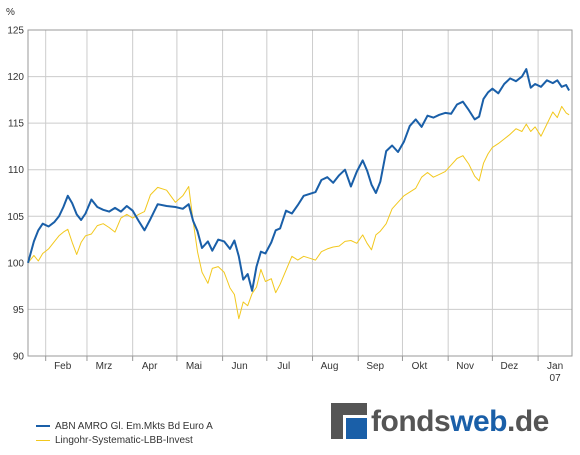 Image resolution: width=580 pixels, height=455 pixels. Describe the element at coordinates (16, 170) in the screenshot. I see `y-tick-label-110: 110` at that location.